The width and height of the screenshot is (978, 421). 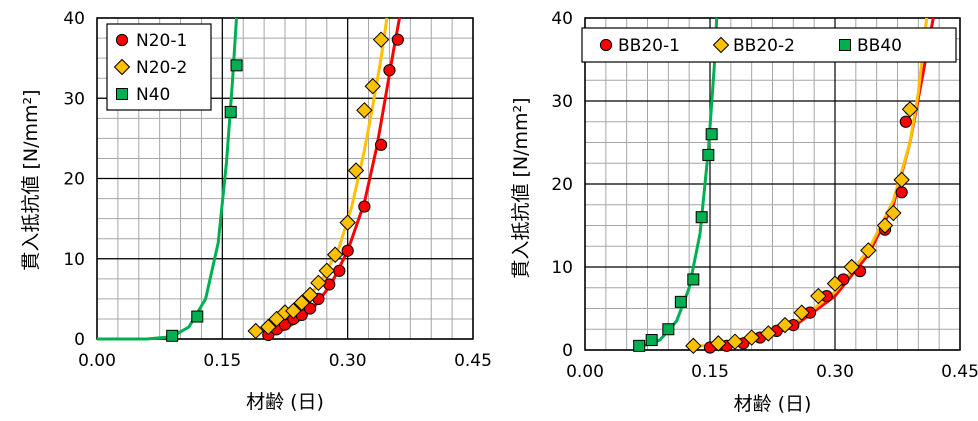 What do you see at coordinates (764, 46) in the screenshot?
I see `legend-label-bb20-2: BB20-2` at bounding box center [764, 46].